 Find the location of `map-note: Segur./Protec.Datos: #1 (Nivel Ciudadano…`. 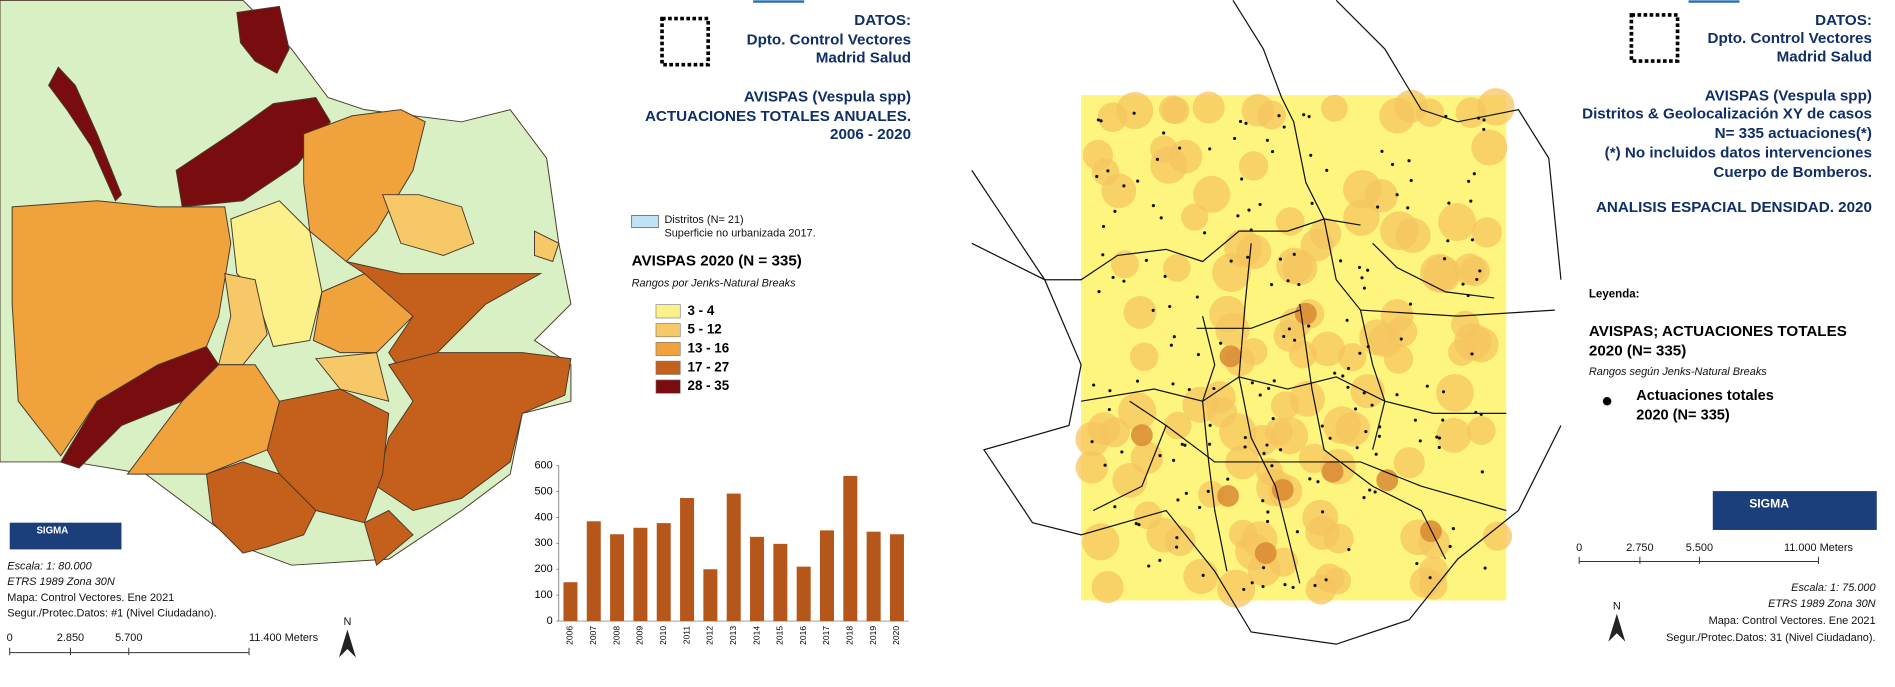

map-note: Segur./Protec.Datos: #1 (Nivel Ciudadano… is located at coordinates (111, 614).